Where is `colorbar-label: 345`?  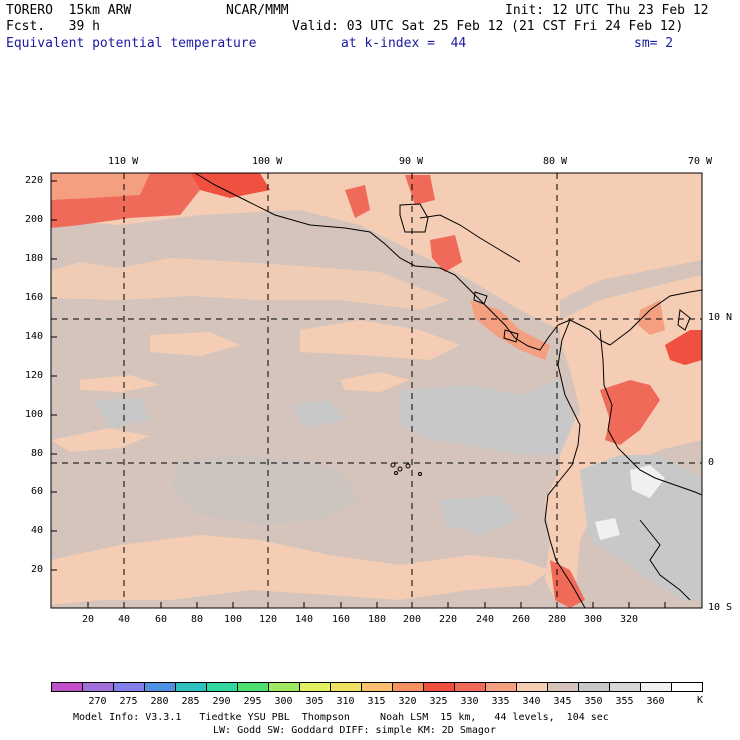 colorbar-label: 345 is located at coordinates (562, 701).